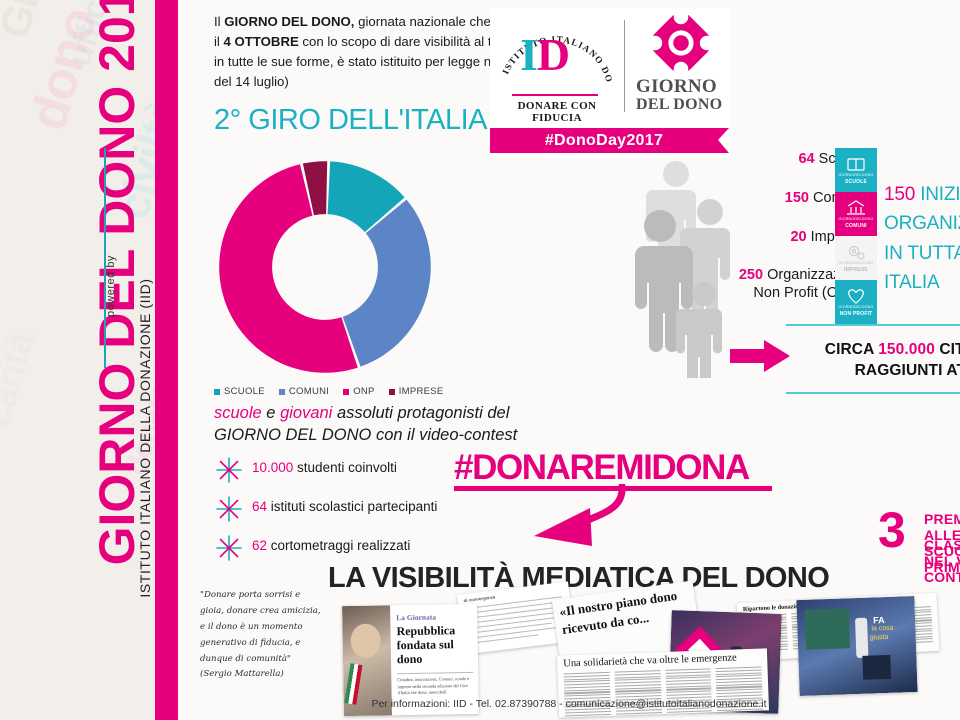 The height and width of the screenshot is (720, 960). Describe the element at coordinates (873, 325) in the screenshot. I see `divider-top` at that location.